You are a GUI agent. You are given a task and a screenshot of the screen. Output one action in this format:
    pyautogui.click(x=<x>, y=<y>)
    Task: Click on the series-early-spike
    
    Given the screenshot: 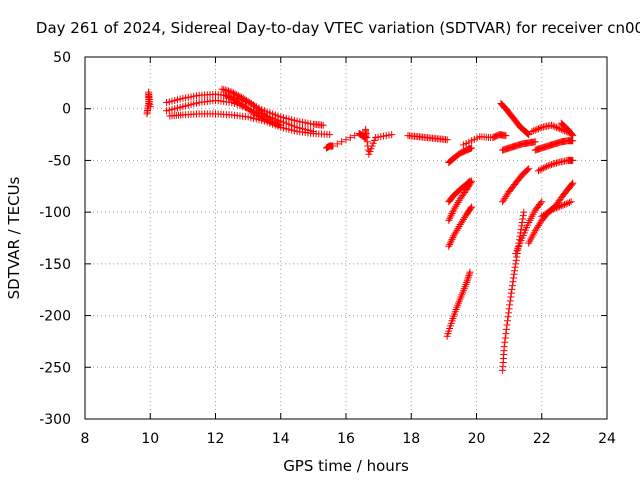 What is the action you would take?
    pyautogui.click(x=148, y=103)
    